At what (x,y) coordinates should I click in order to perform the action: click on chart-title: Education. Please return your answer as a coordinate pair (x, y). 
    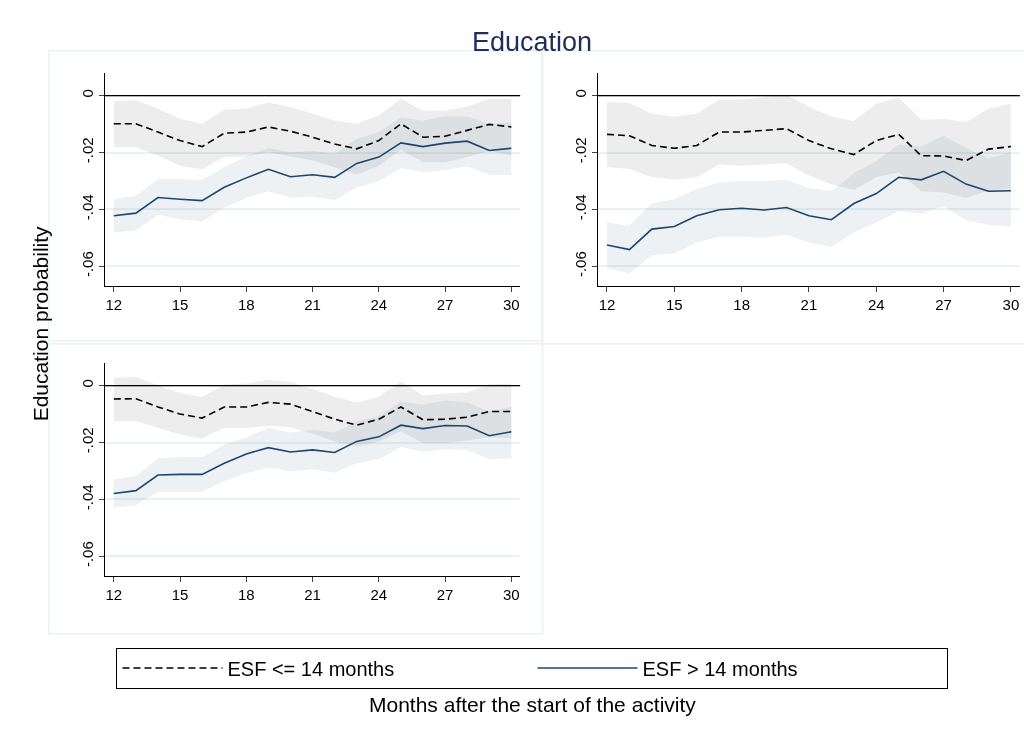
    Looking at the image, I should click on (532, 42).